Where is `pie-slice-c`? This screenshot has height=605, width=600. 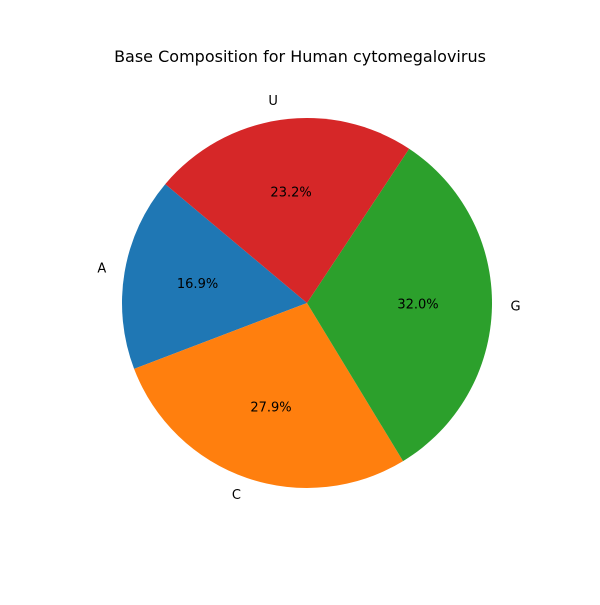
pie-slice-c is located at coordinates (269, 396).